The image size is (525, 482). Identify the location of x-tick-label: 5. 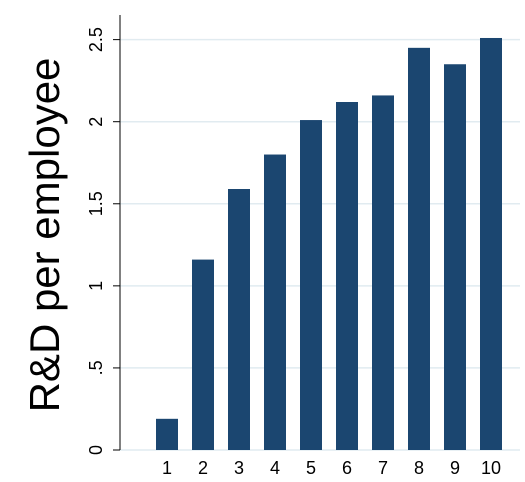
(311, 468).